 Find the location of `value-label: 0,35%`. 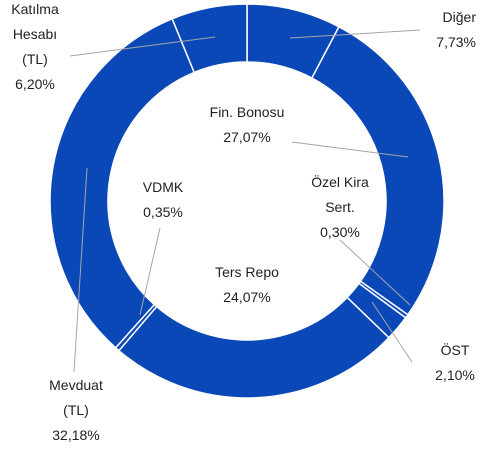

value-label: 0,35% is located at coordinates (163, 212).